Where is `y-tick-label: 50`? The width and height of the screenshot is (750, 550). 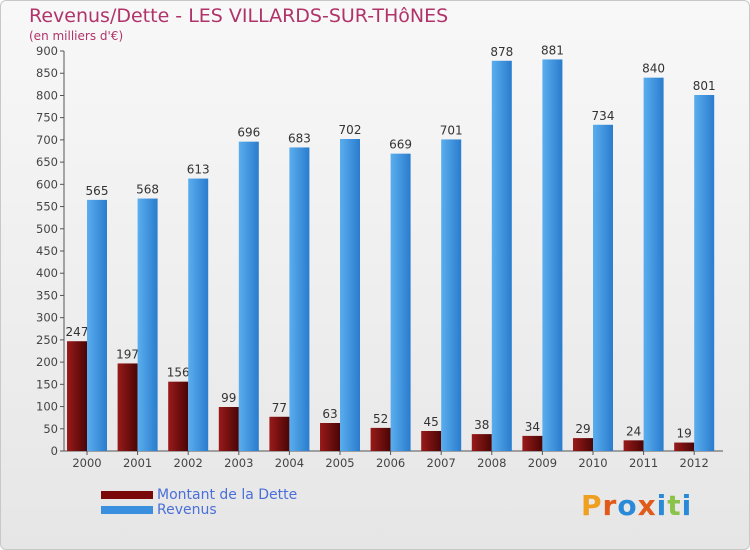 y-tick-label: 50 is located at coordinates (50, 429).